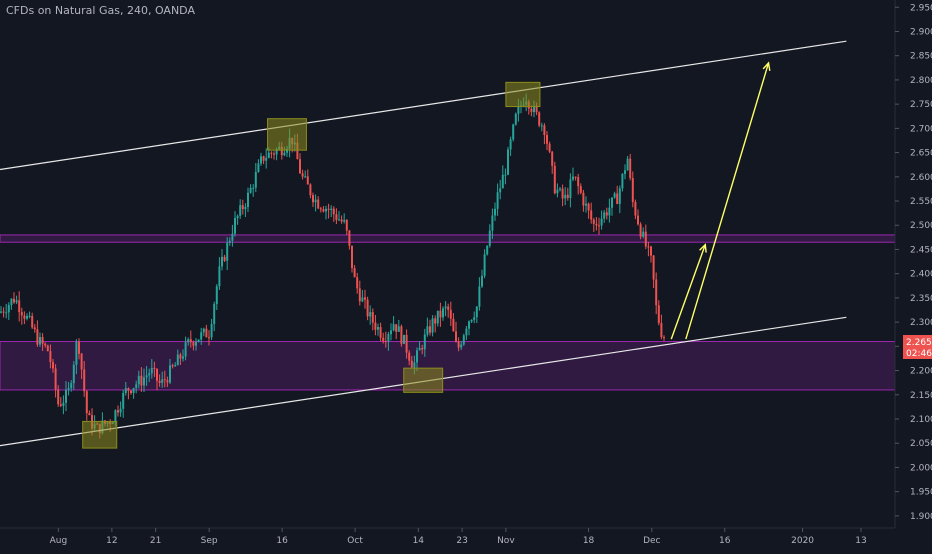  What do you see at coordinates (921, 299) in the screenshot?
I see `y-tick-label-12: 2.350` at bounding box center [921, 299].